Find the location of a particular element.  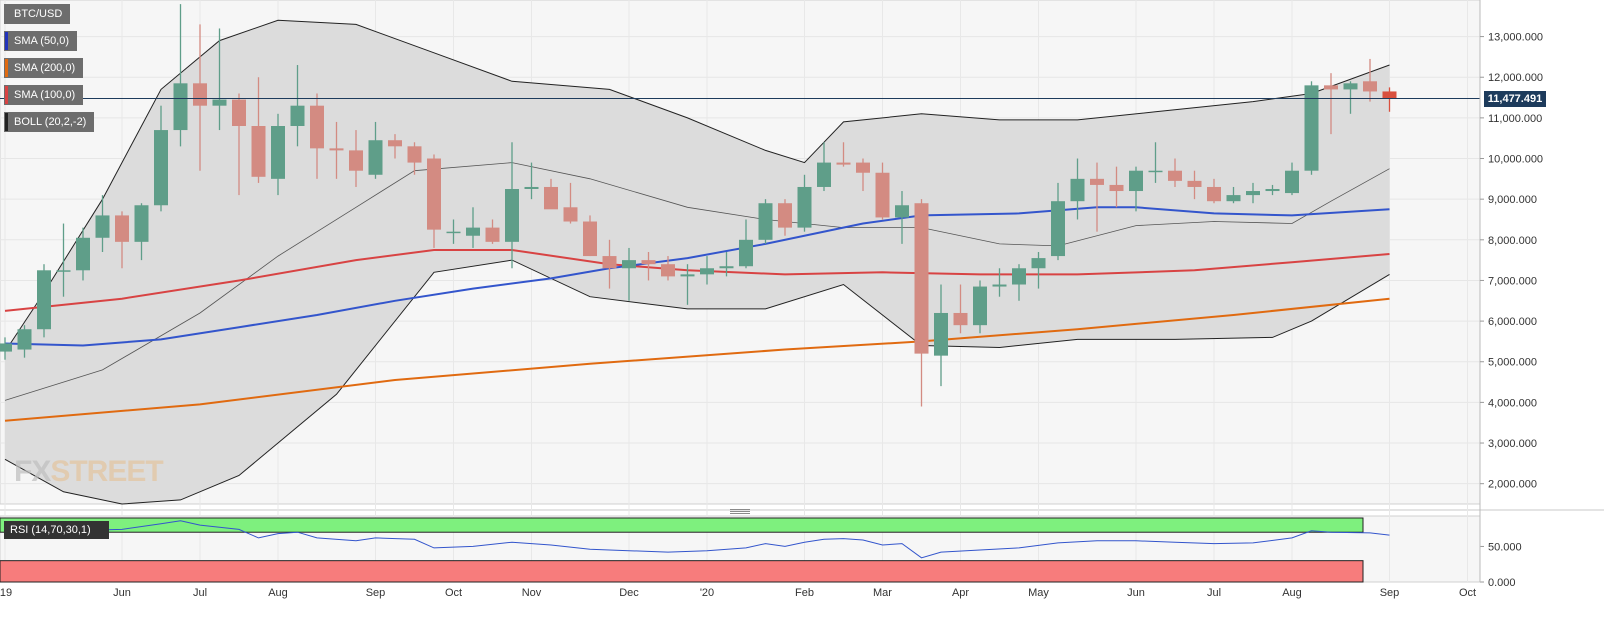

rsi-legend-label: RSI (14,70,30,1) is located at coordinates (50, 530).